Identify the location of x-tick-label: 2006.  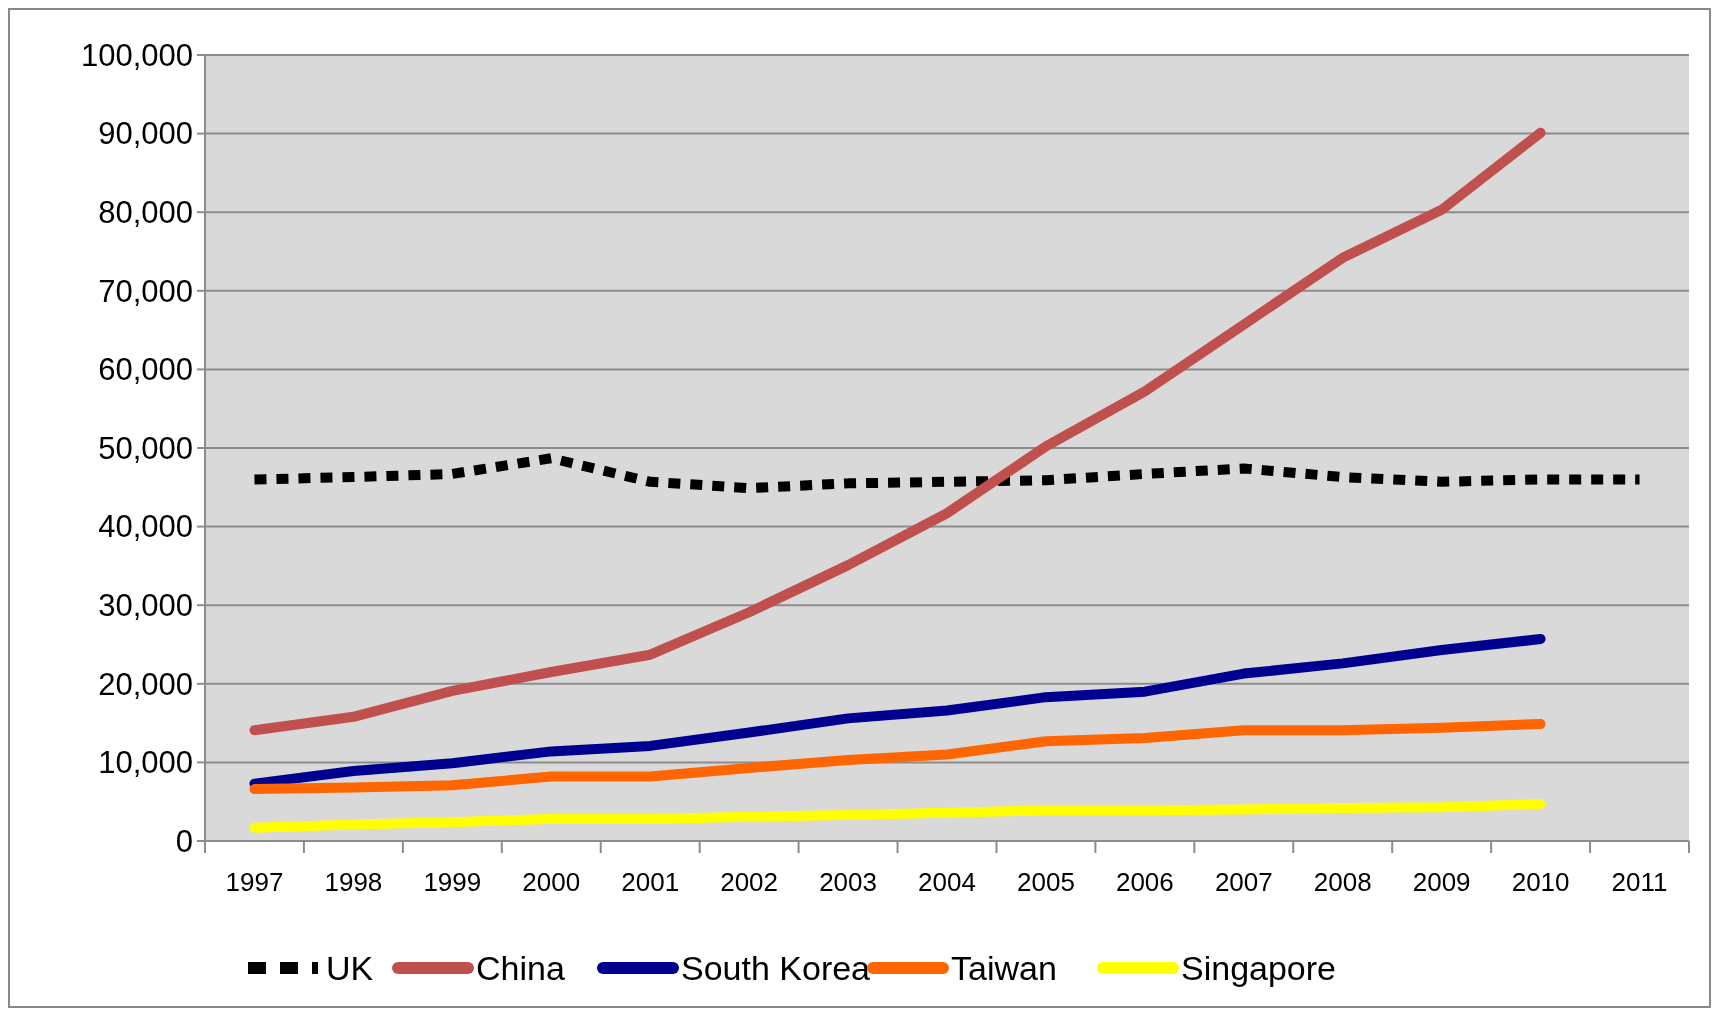
(1144, 882).